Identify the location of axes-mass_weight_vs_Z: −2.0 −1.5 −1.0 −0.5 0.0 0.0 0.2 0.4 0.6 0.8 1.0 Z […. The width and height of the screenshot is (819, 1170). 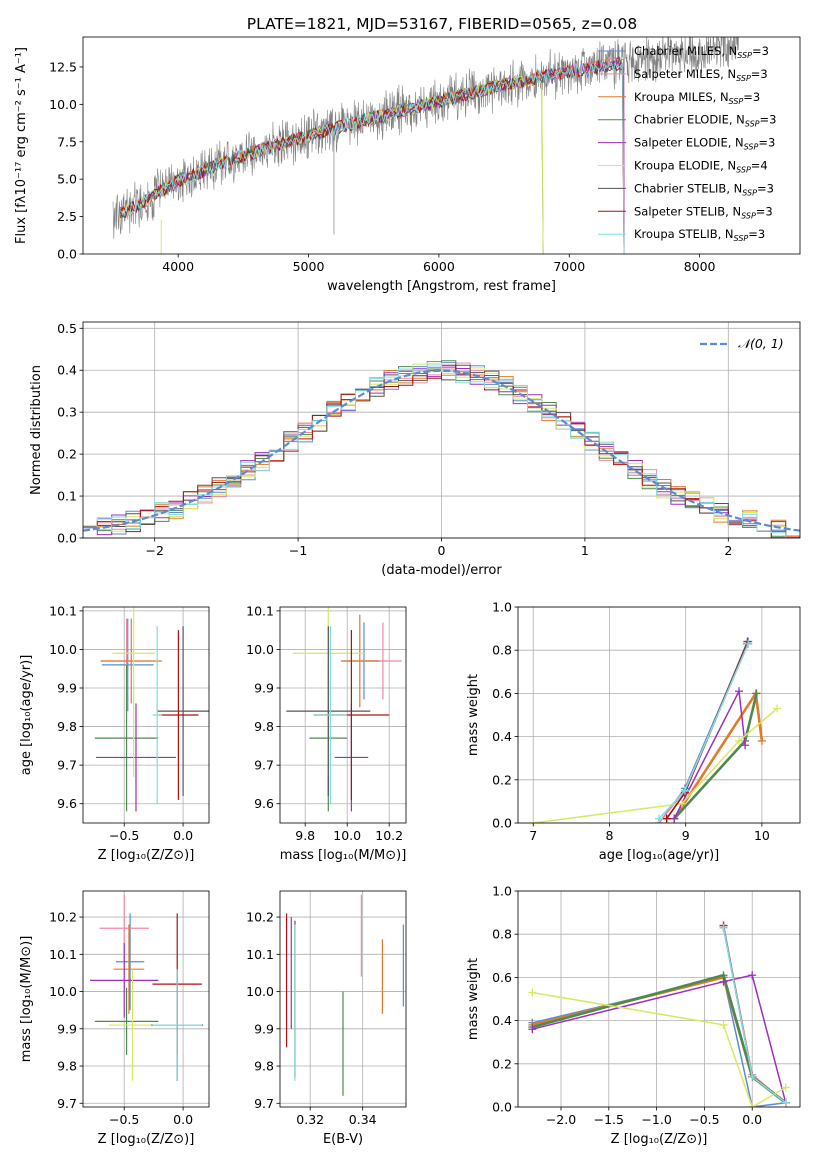
(633, 1015).